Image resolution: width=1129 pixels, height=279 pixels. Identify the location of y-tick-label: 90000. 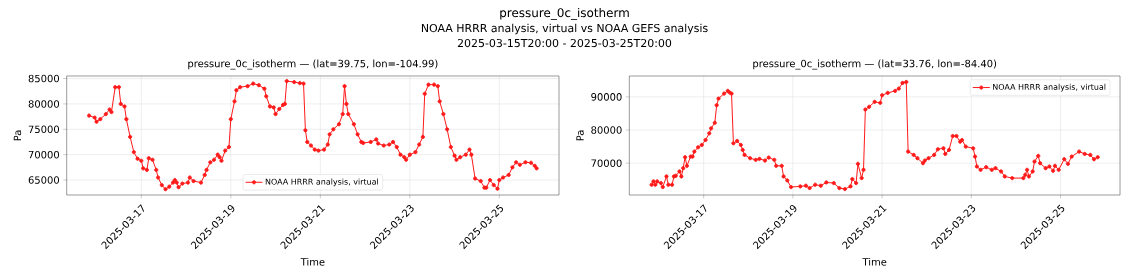
(606, 97).